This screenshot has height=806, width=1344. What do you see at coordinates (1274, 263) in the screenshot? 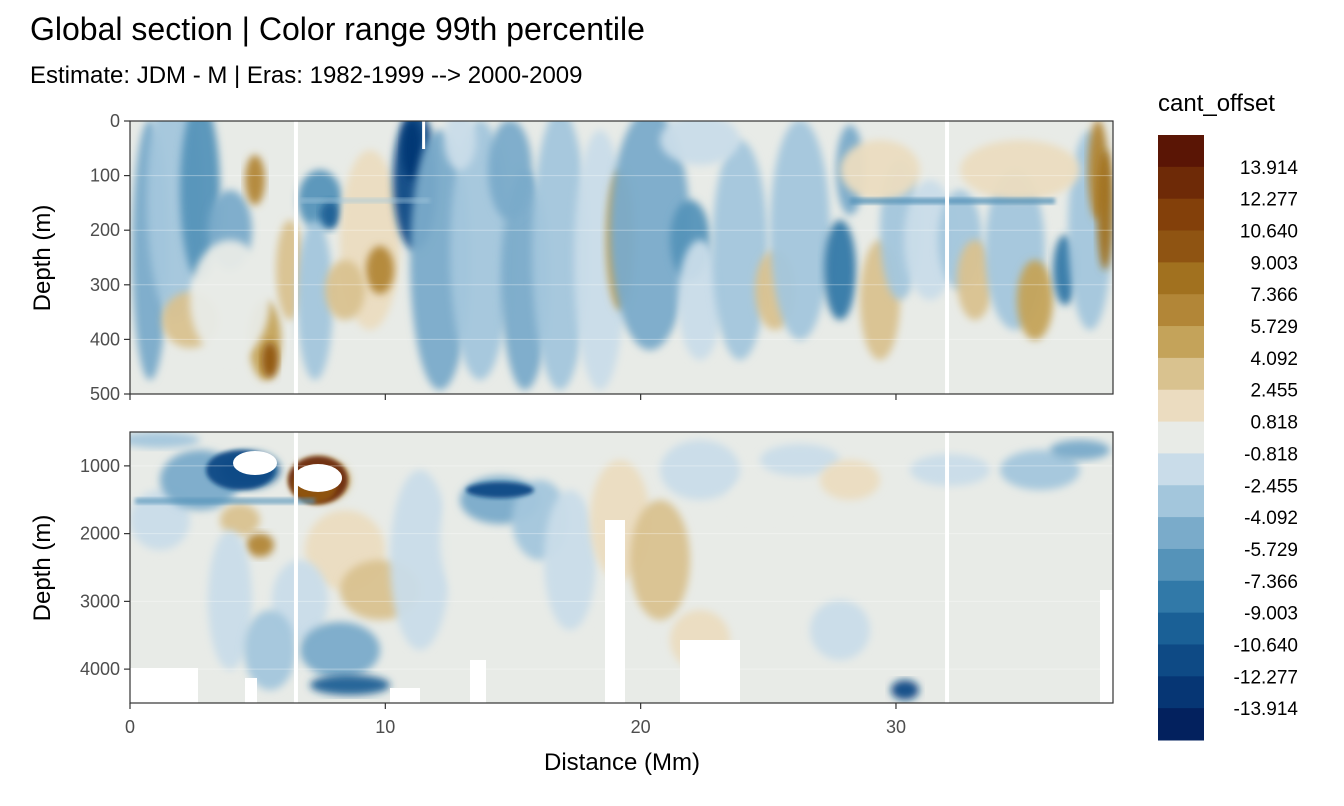
I see `legend-label: 9.003` at bounding box center [1274, 263].